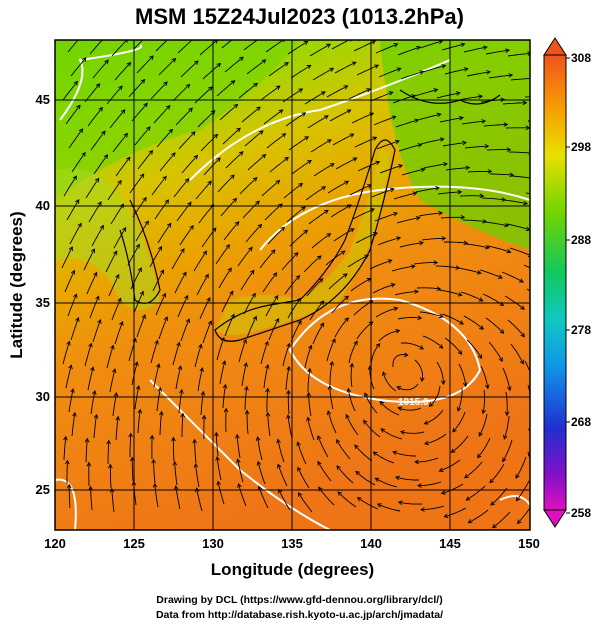 Image resolution: width=599 pixels, height=625 pixels. What do you see at coordinates (581, 513) in the screenshot?
I see `colorbar-tick-label: 258` at bounding box center [581, 513].